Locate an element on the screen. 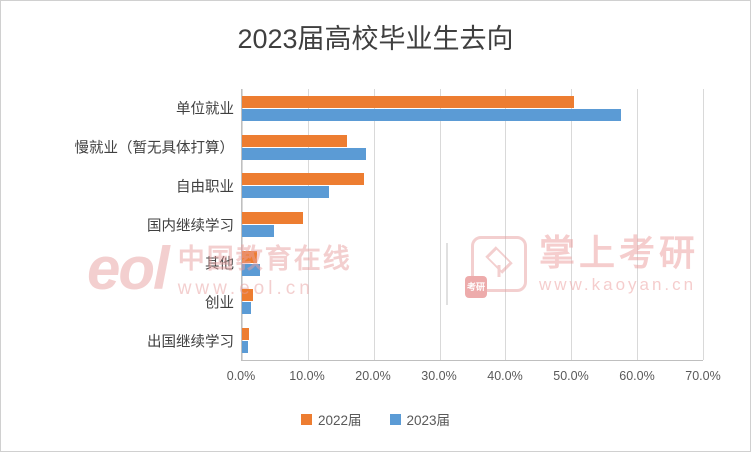 The height and width of the screenshot is (452, 751). legend-label: 2023届 is located at coordinates (428, 420).